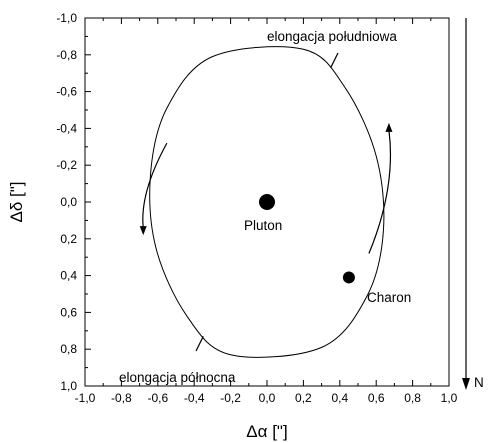 This screenshot has height=443, width=489. I want to click on charon-label: Charon, so click(389, 297).